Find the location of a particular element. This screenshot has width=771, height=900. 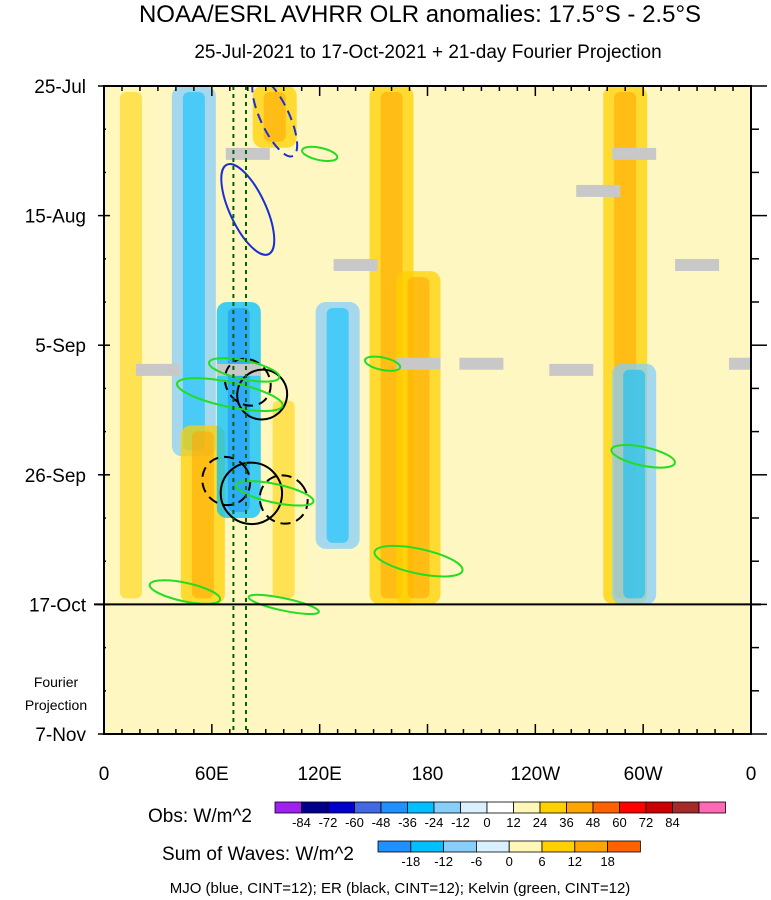

legend-level-label: 72 is located at coordinates (646, 822).